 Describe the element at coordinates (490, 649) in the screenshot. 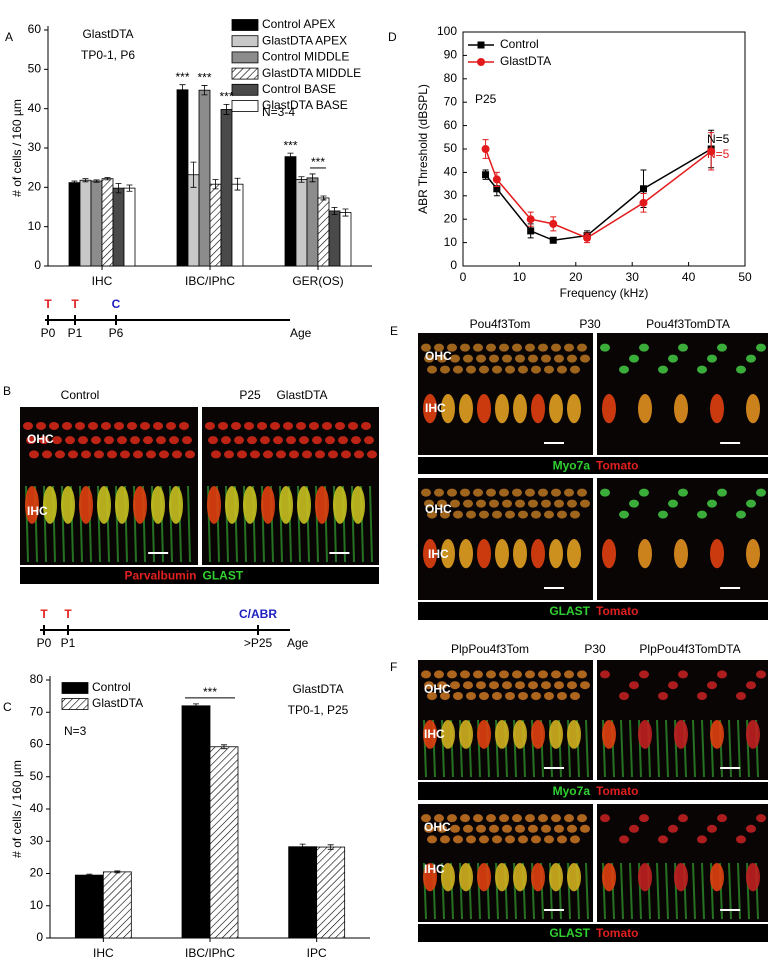

I see `image-header: PlpPou4f3Tom` at that location.